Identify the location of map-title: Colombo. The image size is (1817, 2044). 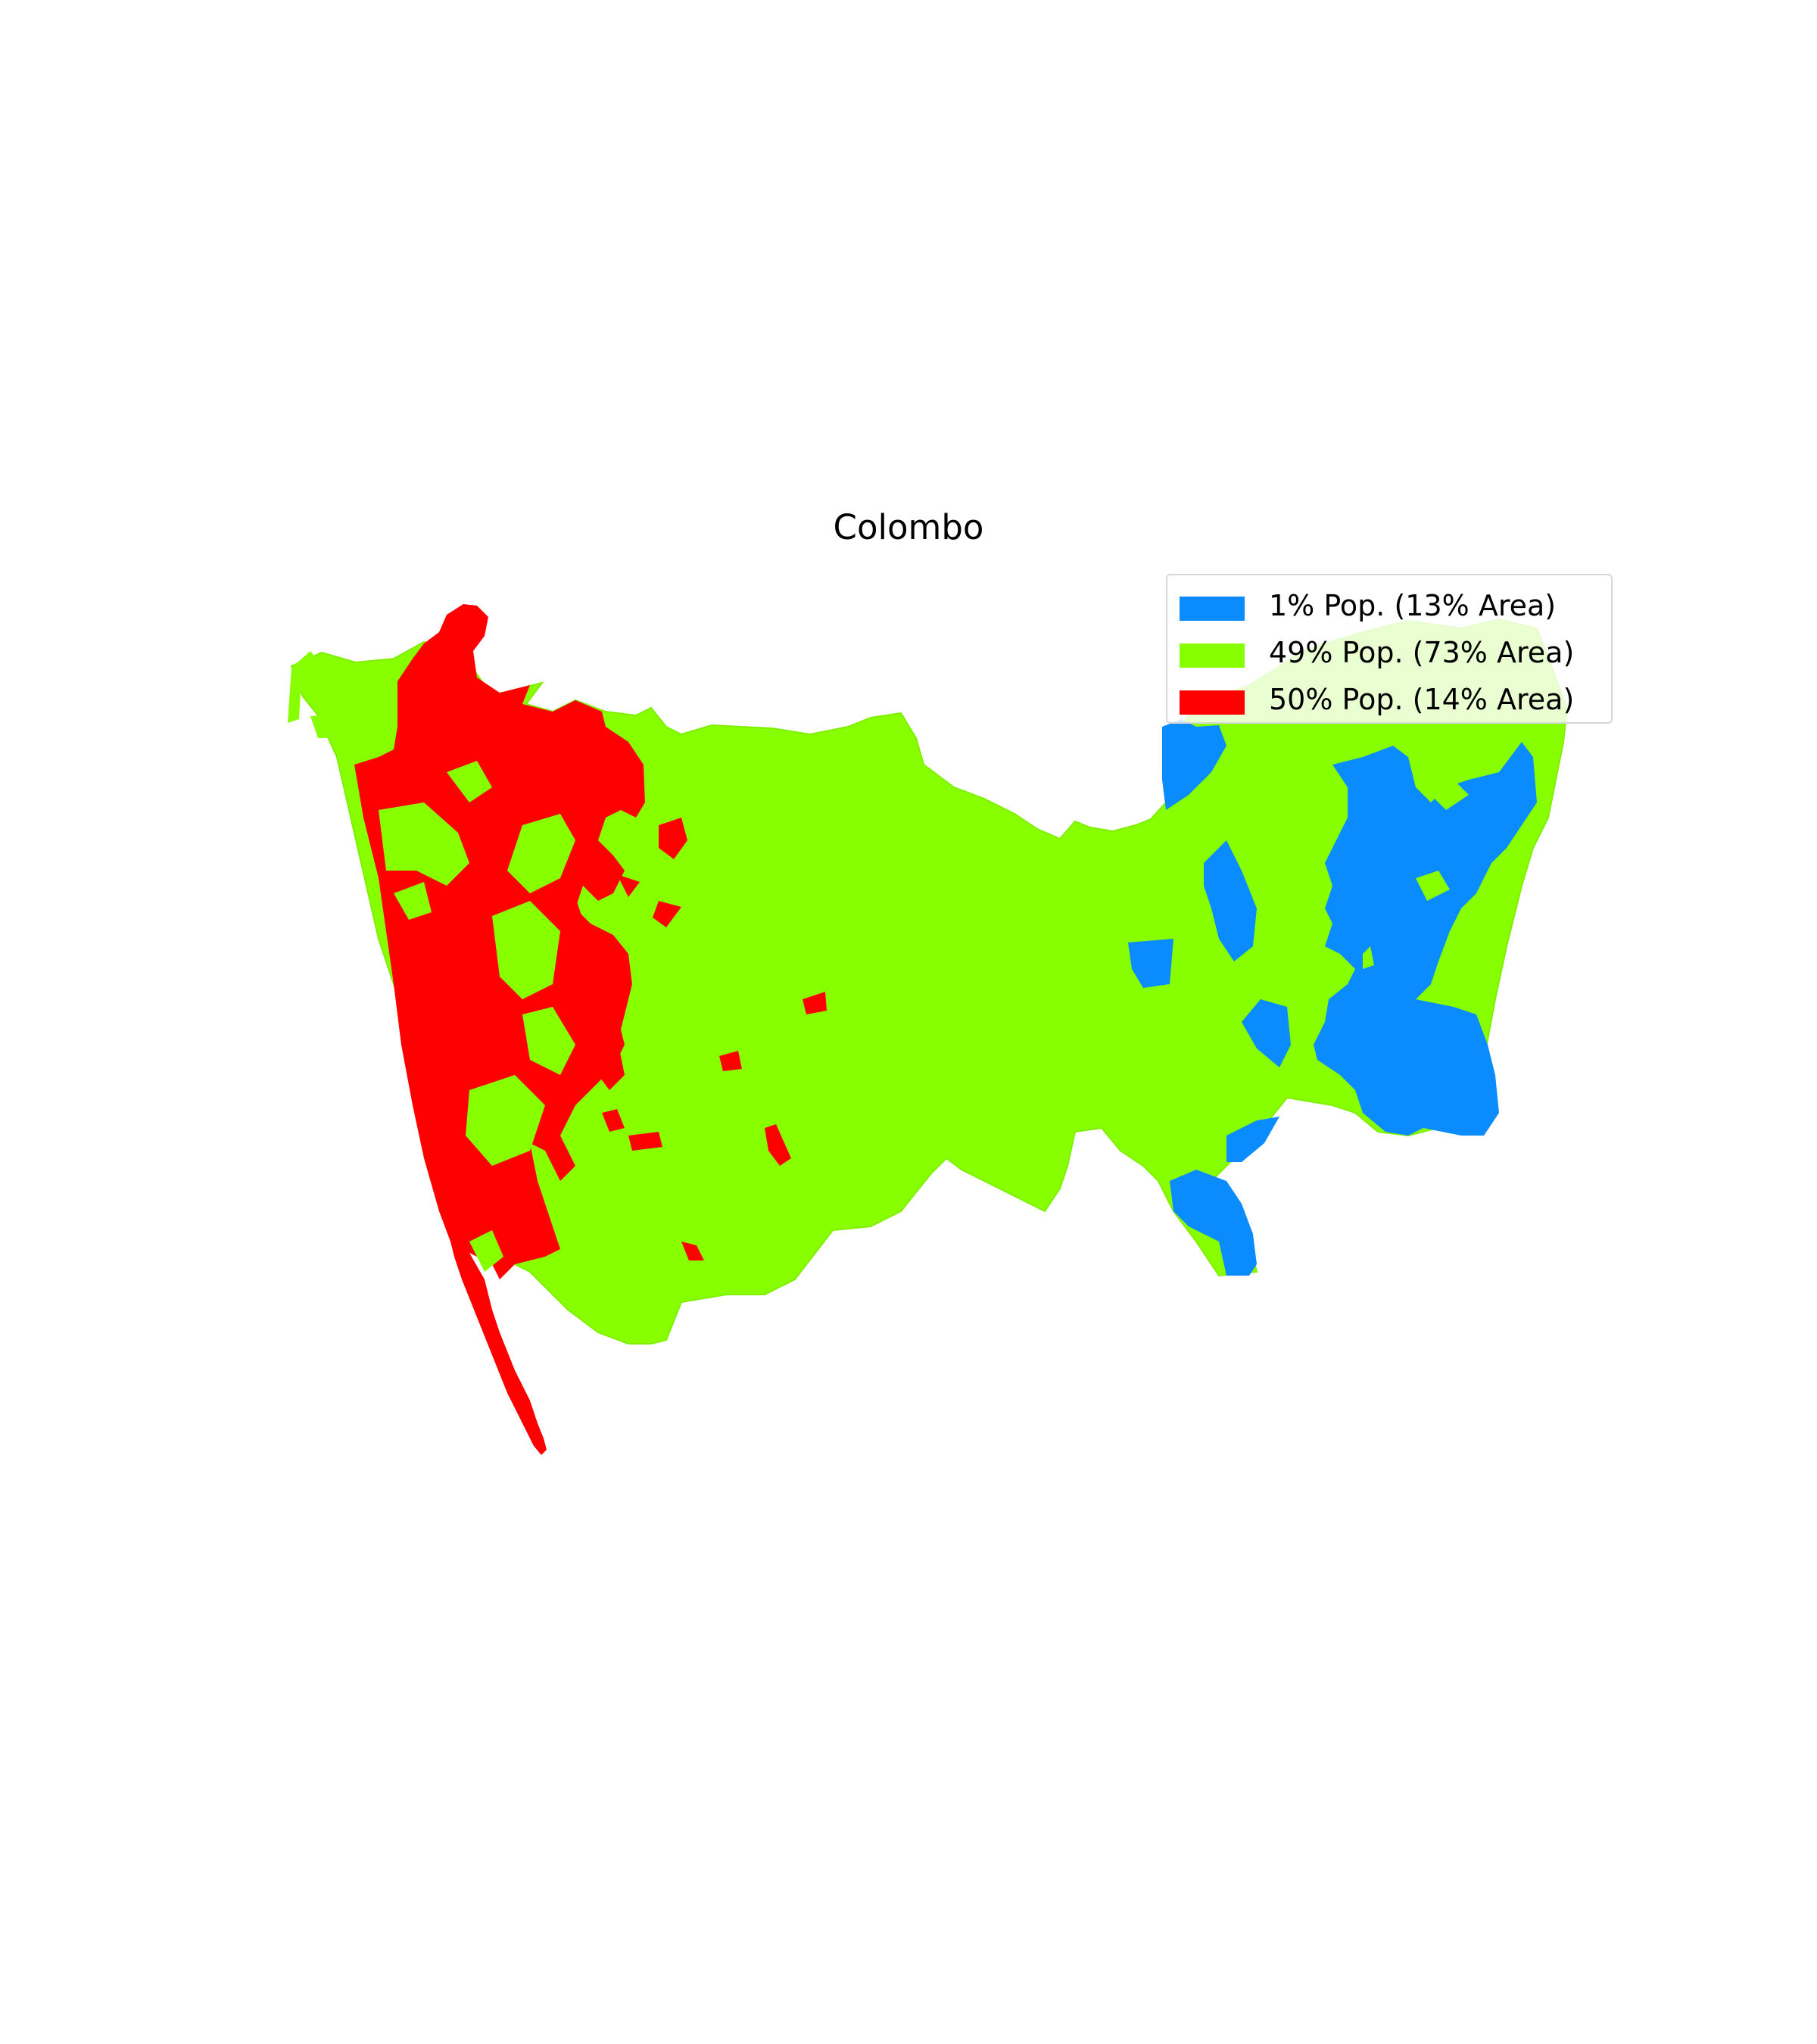
(908, 527).